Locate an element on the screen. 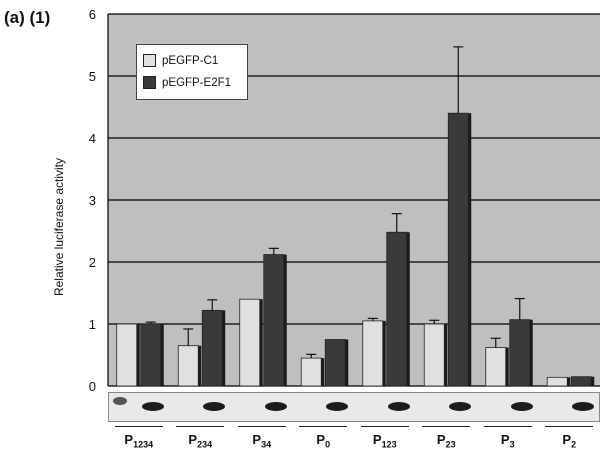  x-tick-label: P0 is located at coordinates (323, 441).